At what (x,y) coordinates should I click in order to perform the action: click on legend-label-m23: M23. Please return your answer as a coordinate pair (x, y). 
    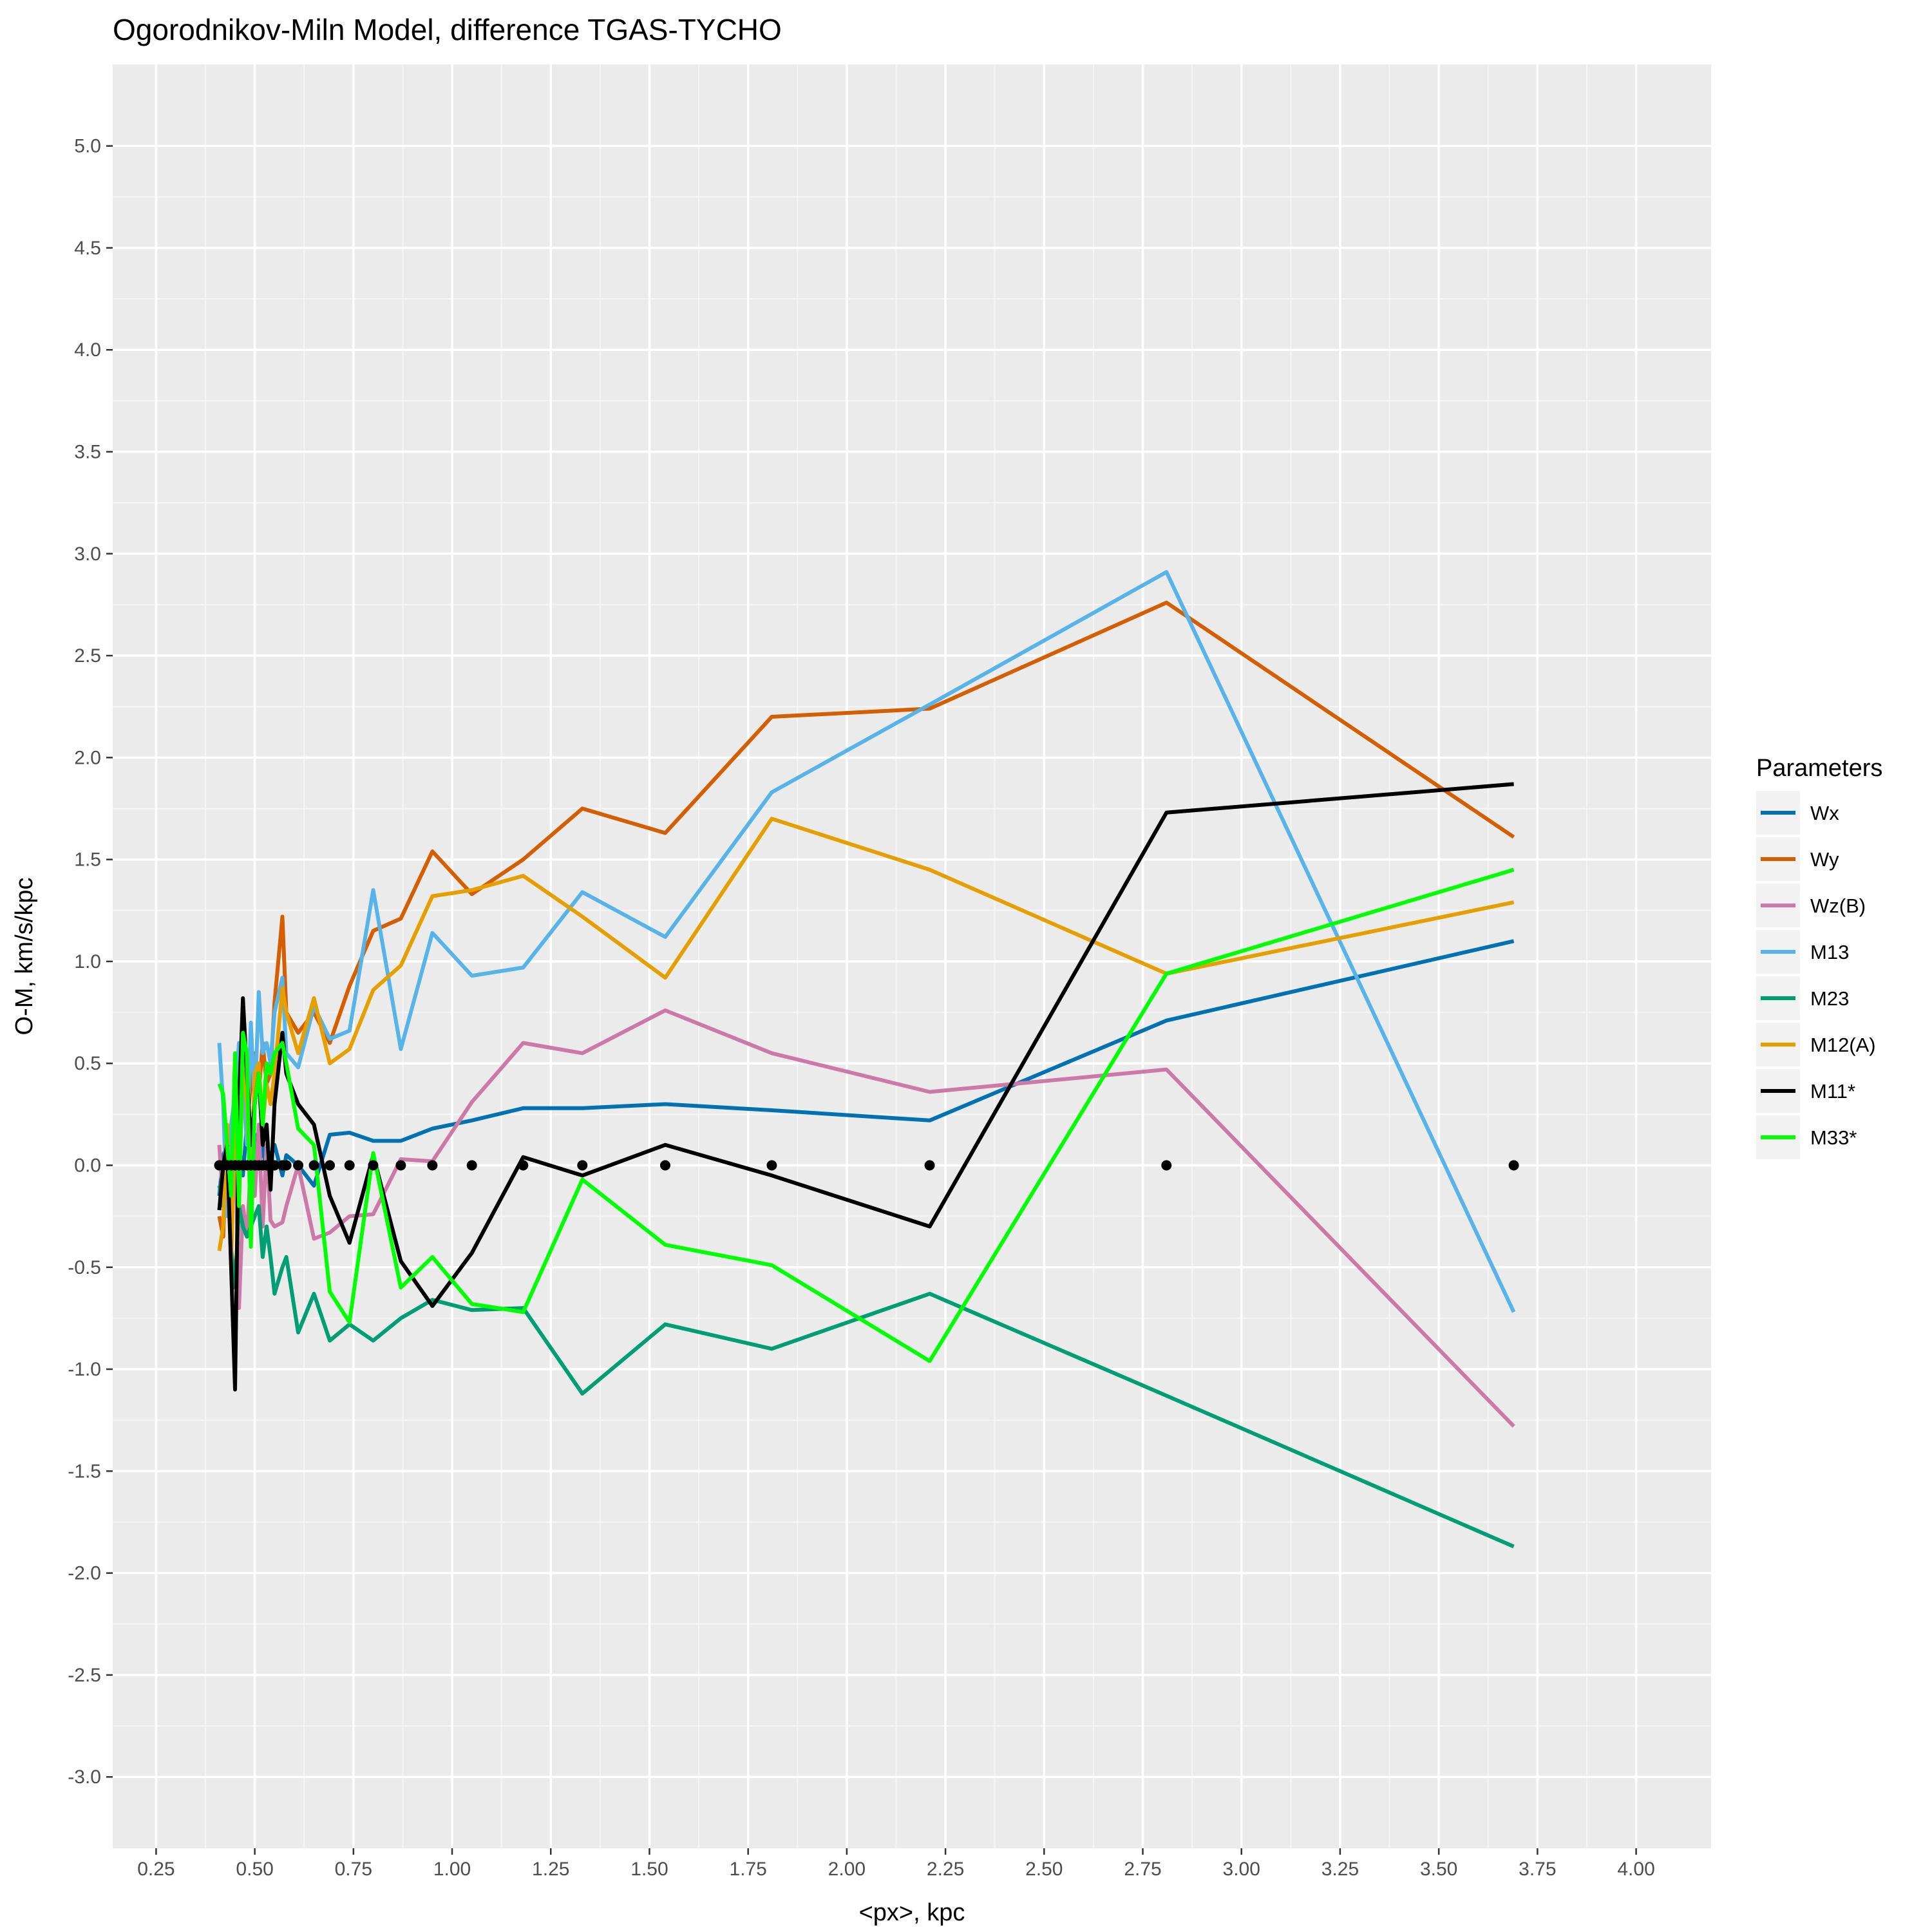
    Looking at the image, I should click on (1830, 999).